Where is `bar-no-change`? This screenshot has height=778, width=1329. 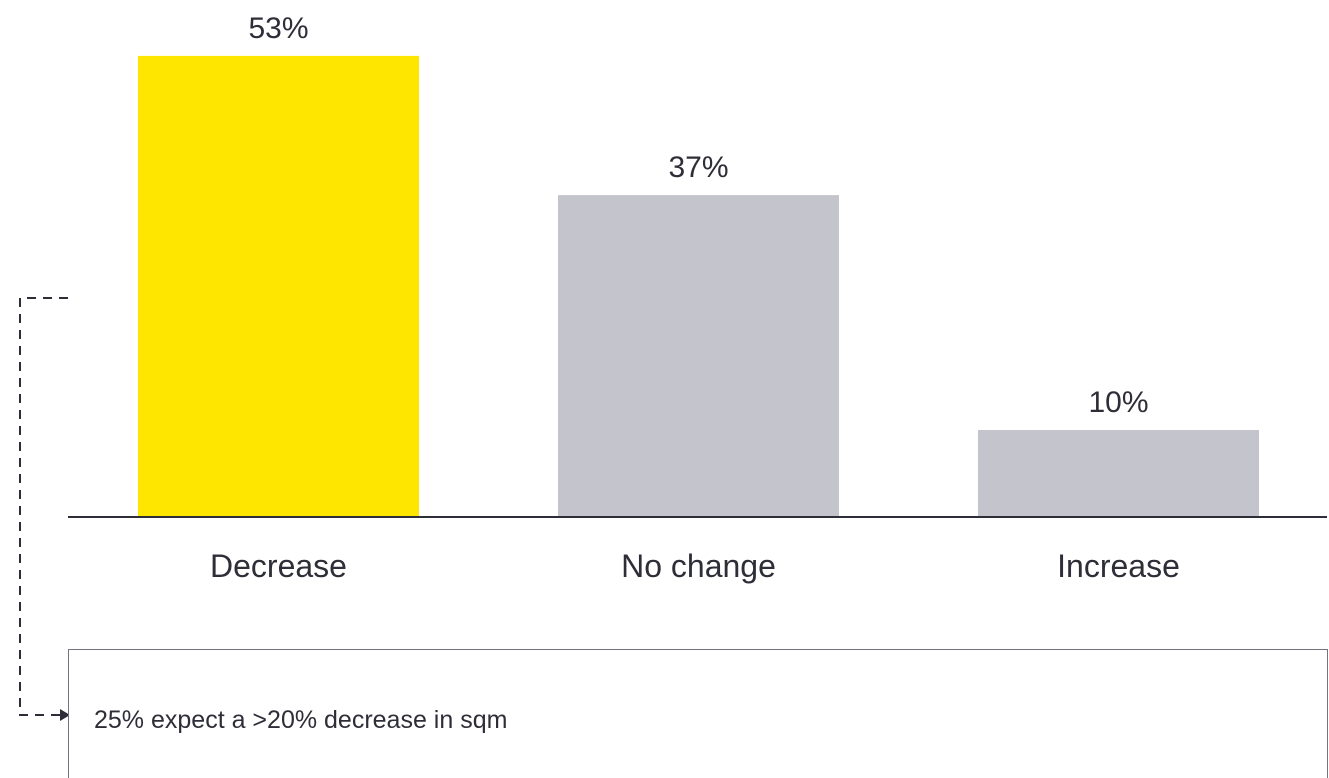
bar-no-change is located at coordinates (698, 356).